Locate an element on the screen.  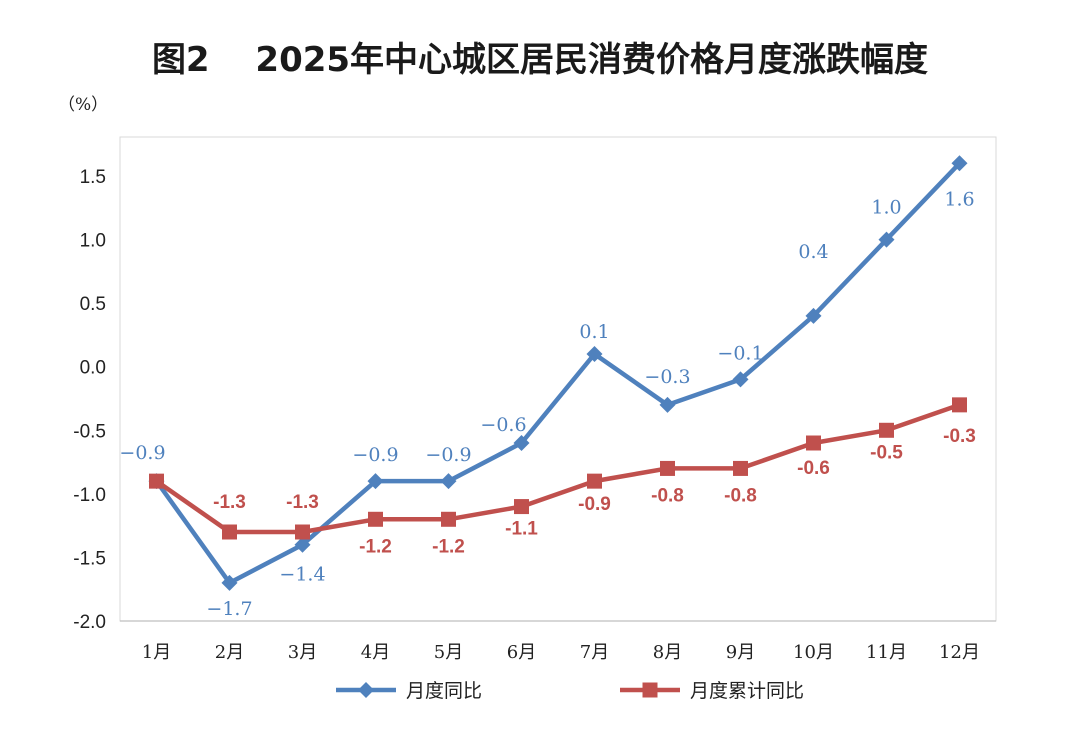
data-label-monthly: −1.7 is located at coordinates (229, 609).